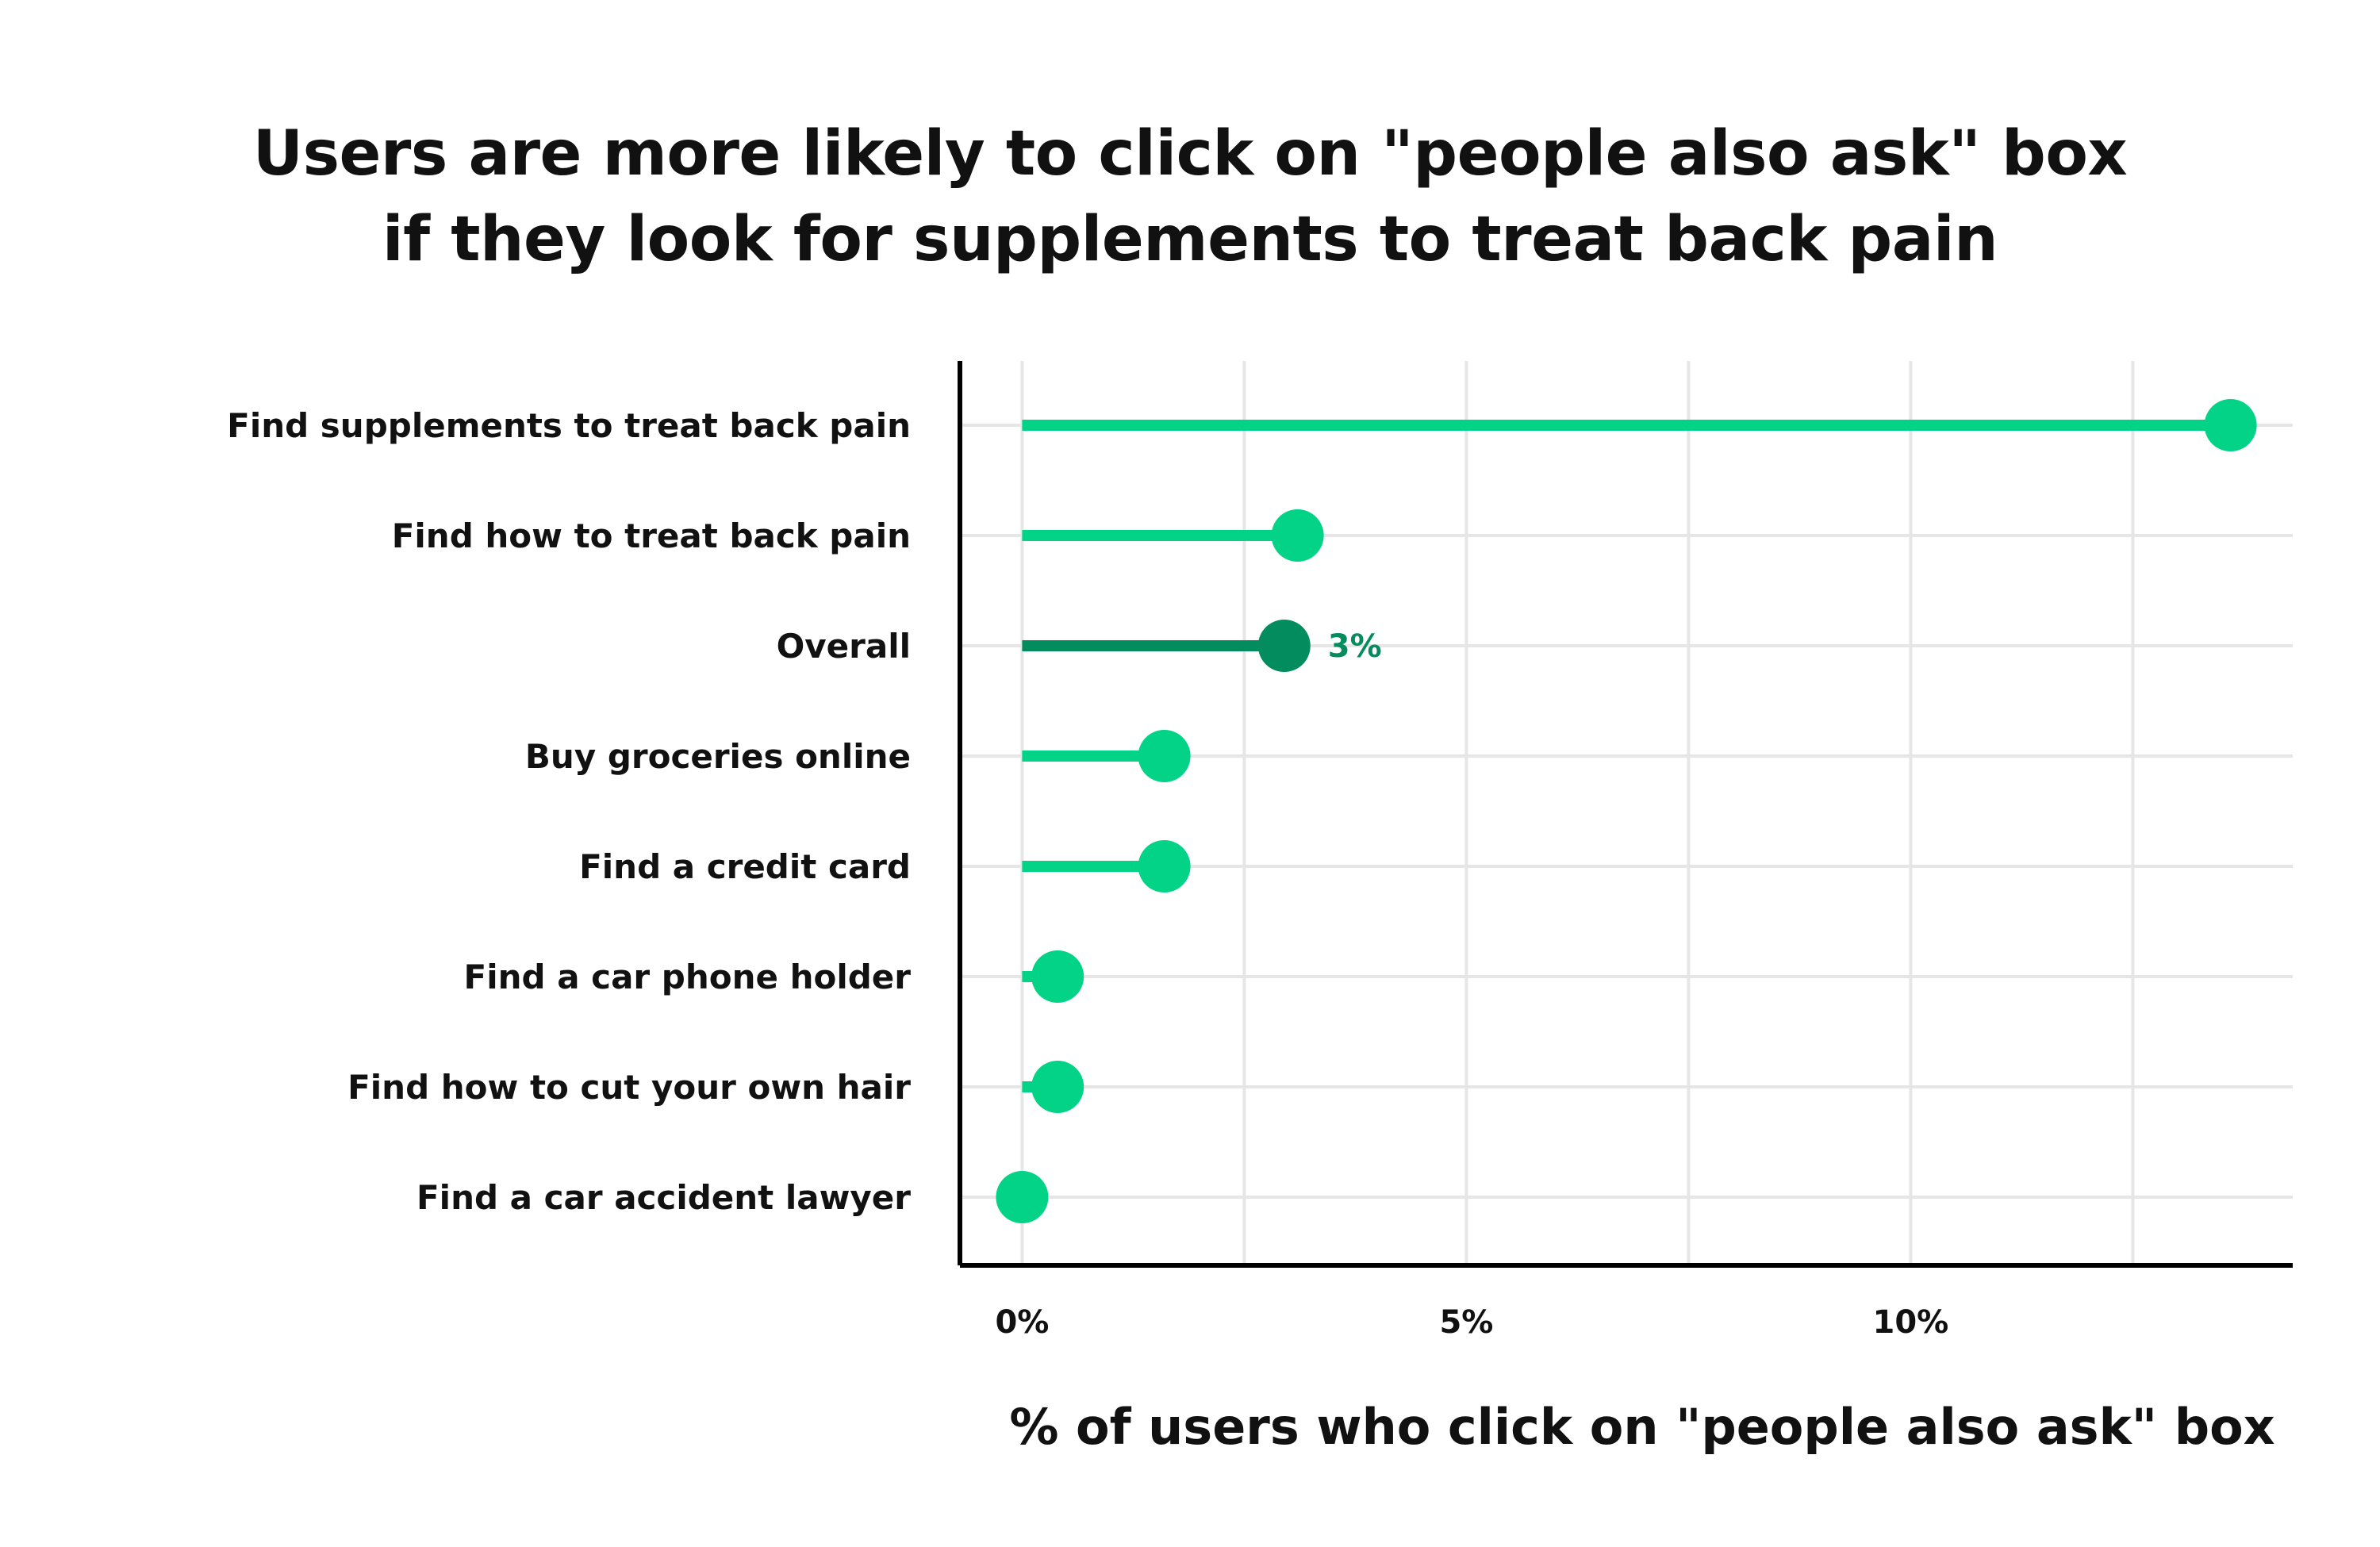 The height and width of the screenshot is (1547, 2380). What do you see at coordinates (688, 977) in the screenshot?
I see `category-label-find-a-car-phone-holder: Find a car phone holder` at bounding box center [688, 977].